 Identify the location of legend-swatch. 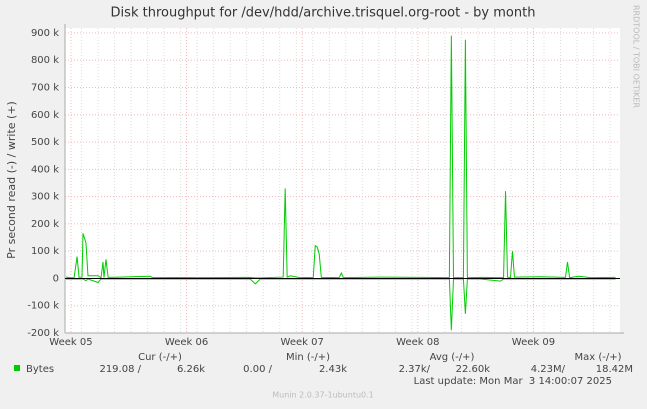
(17, 368).